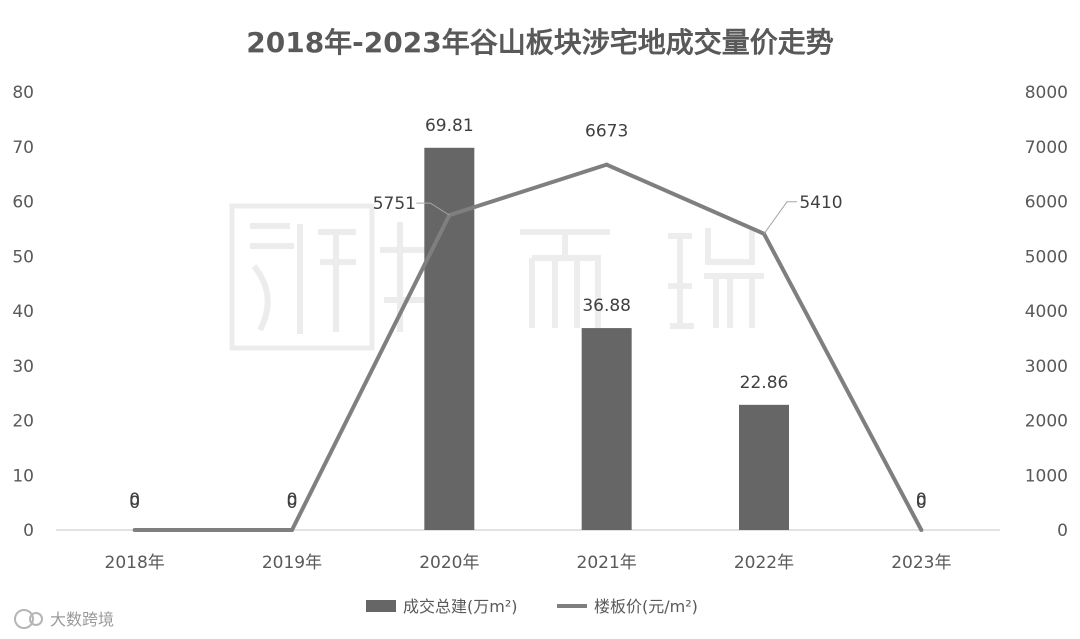 The image size is (1080, 639). What do you see at coordinates (36, 619) in the screenshot?
I see `brand-logo-icon-dot` at bounding box center [36, 619].